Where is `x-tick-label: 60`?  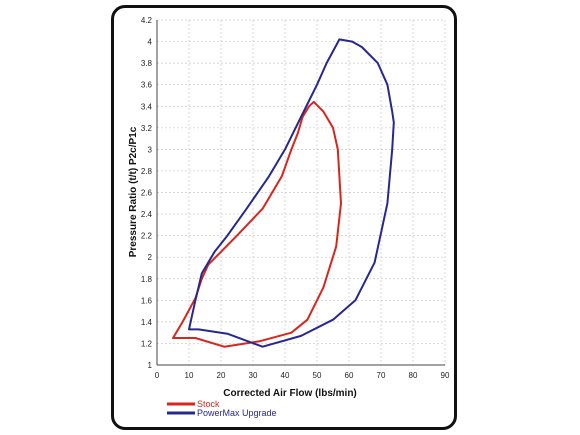 x-tick-label: 60 is located at coordinates (349, 375).